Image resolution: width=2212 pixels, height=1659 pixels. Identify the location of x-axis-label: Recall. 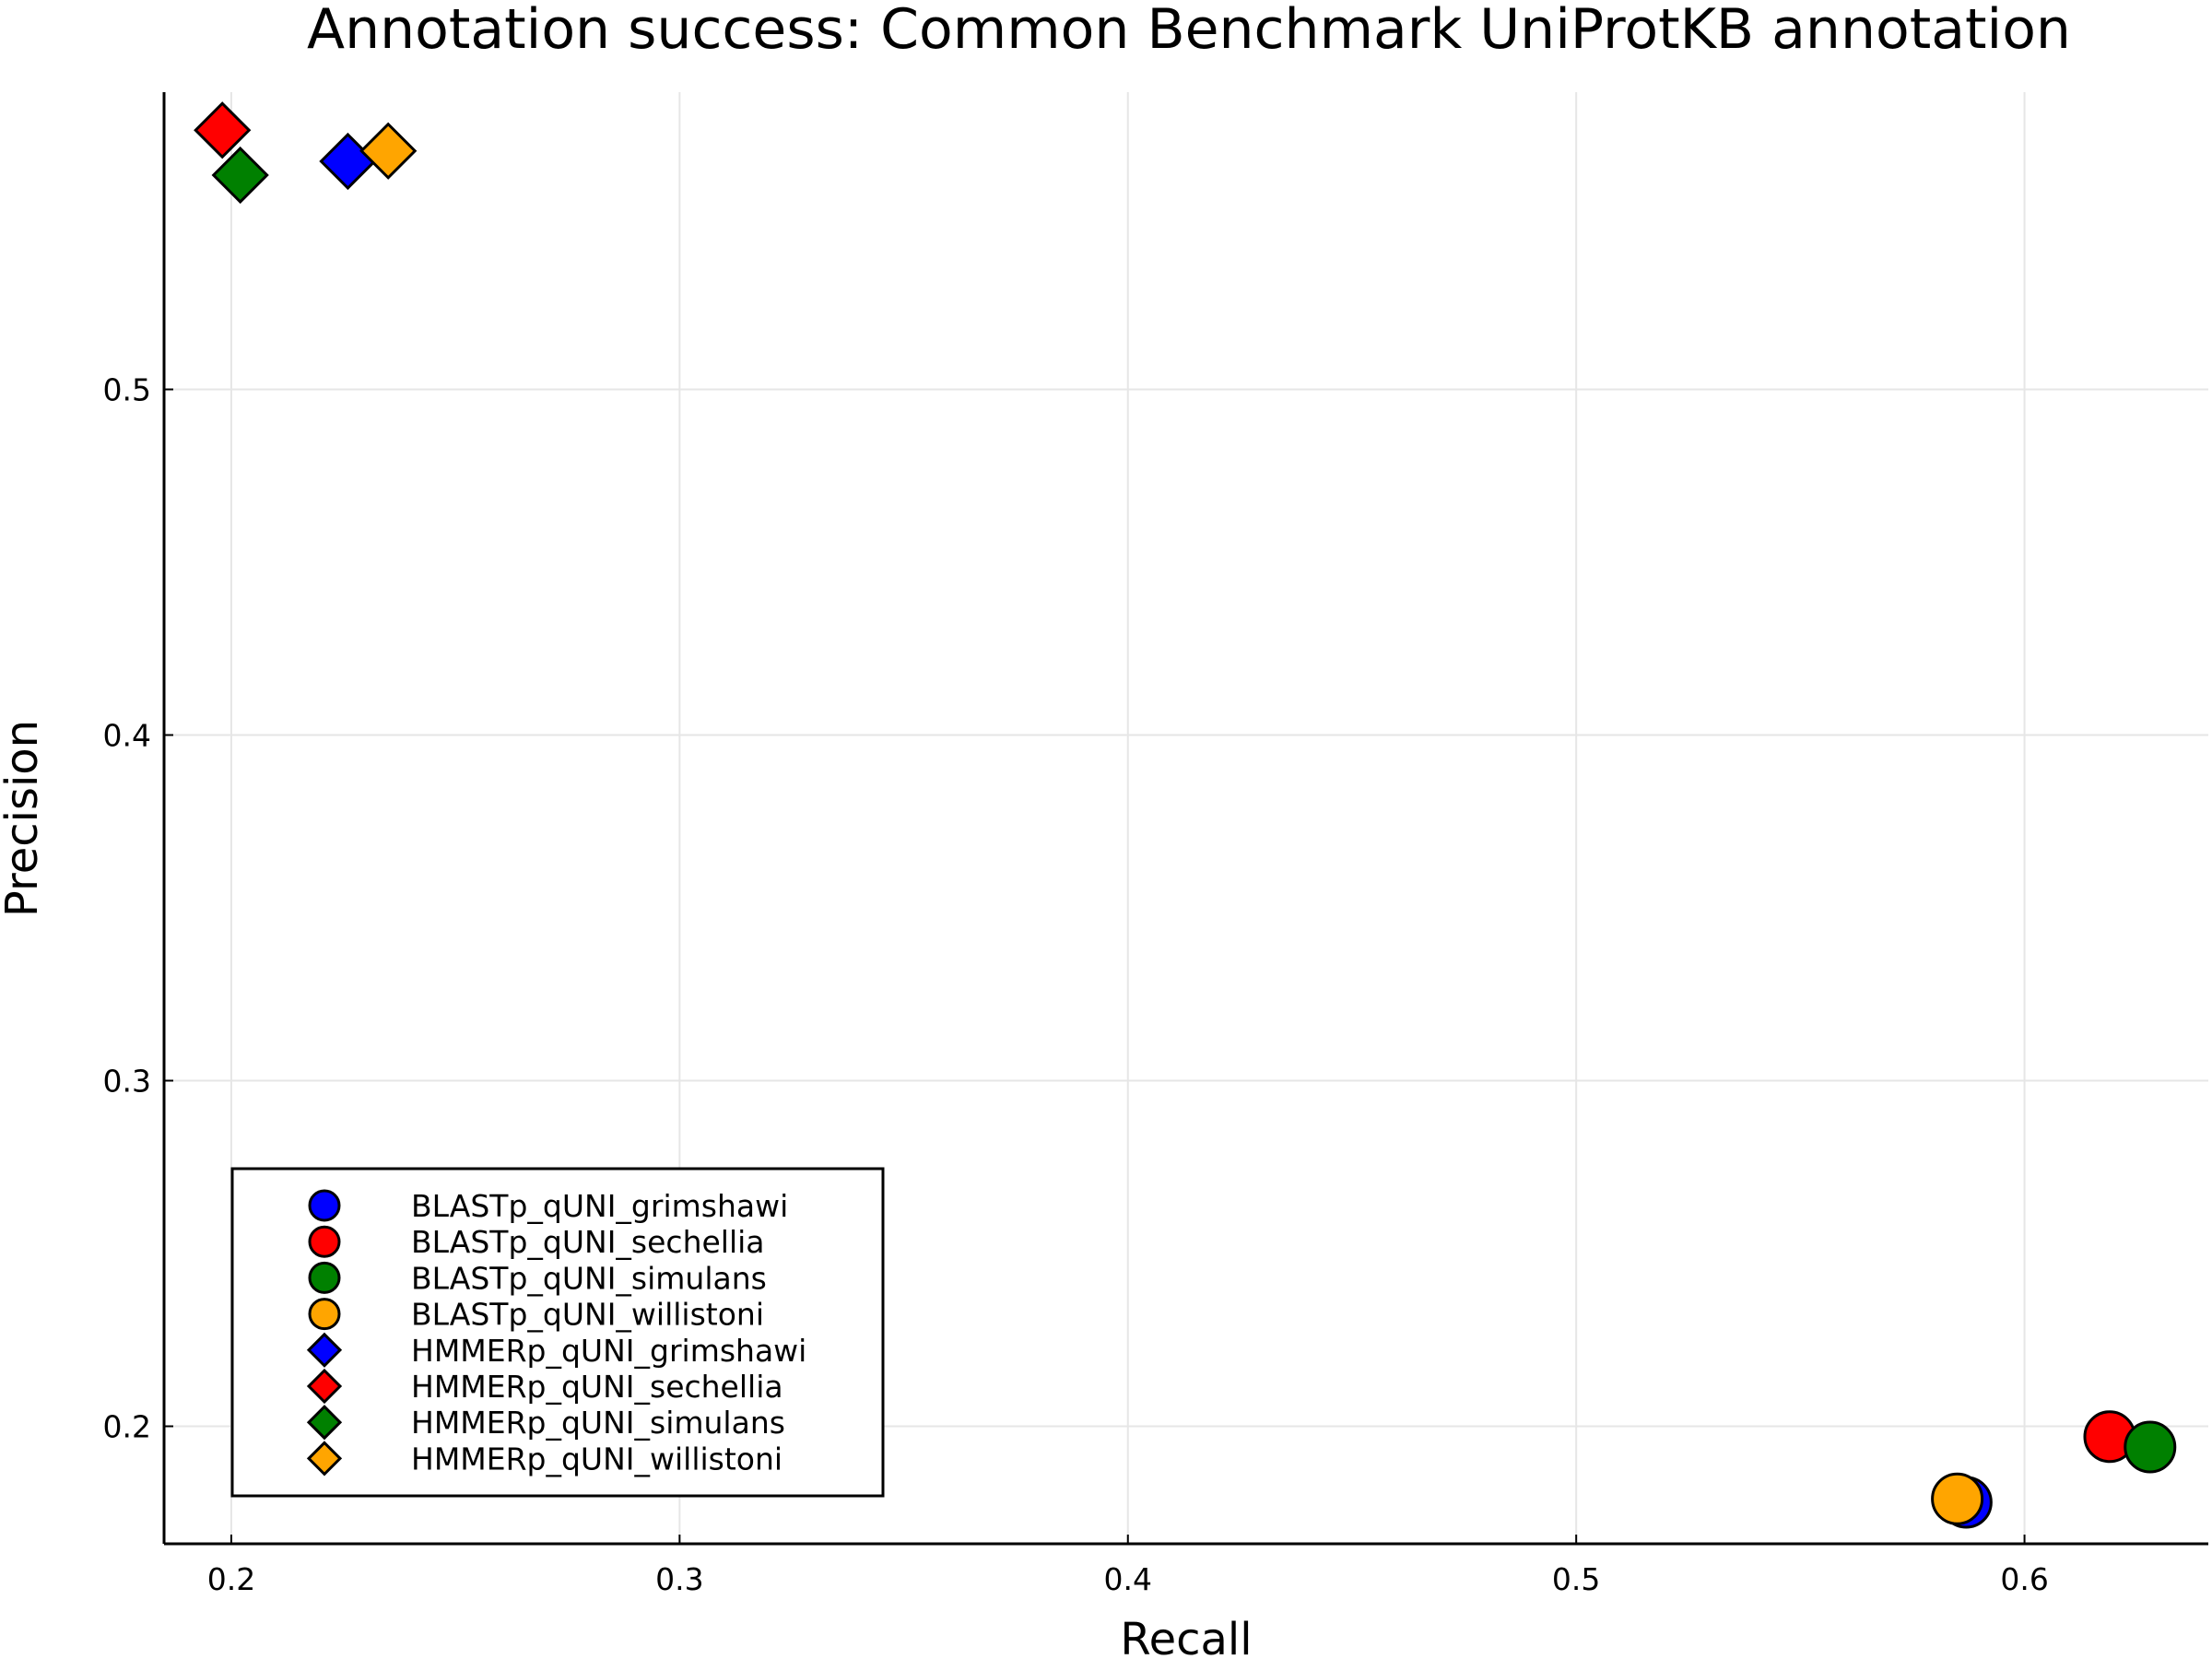
(1186, 1636).